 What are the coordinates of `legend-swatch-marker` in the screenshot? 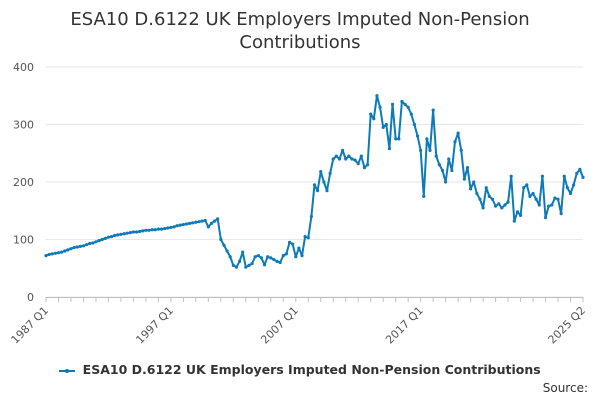 It's located at (67, 370).